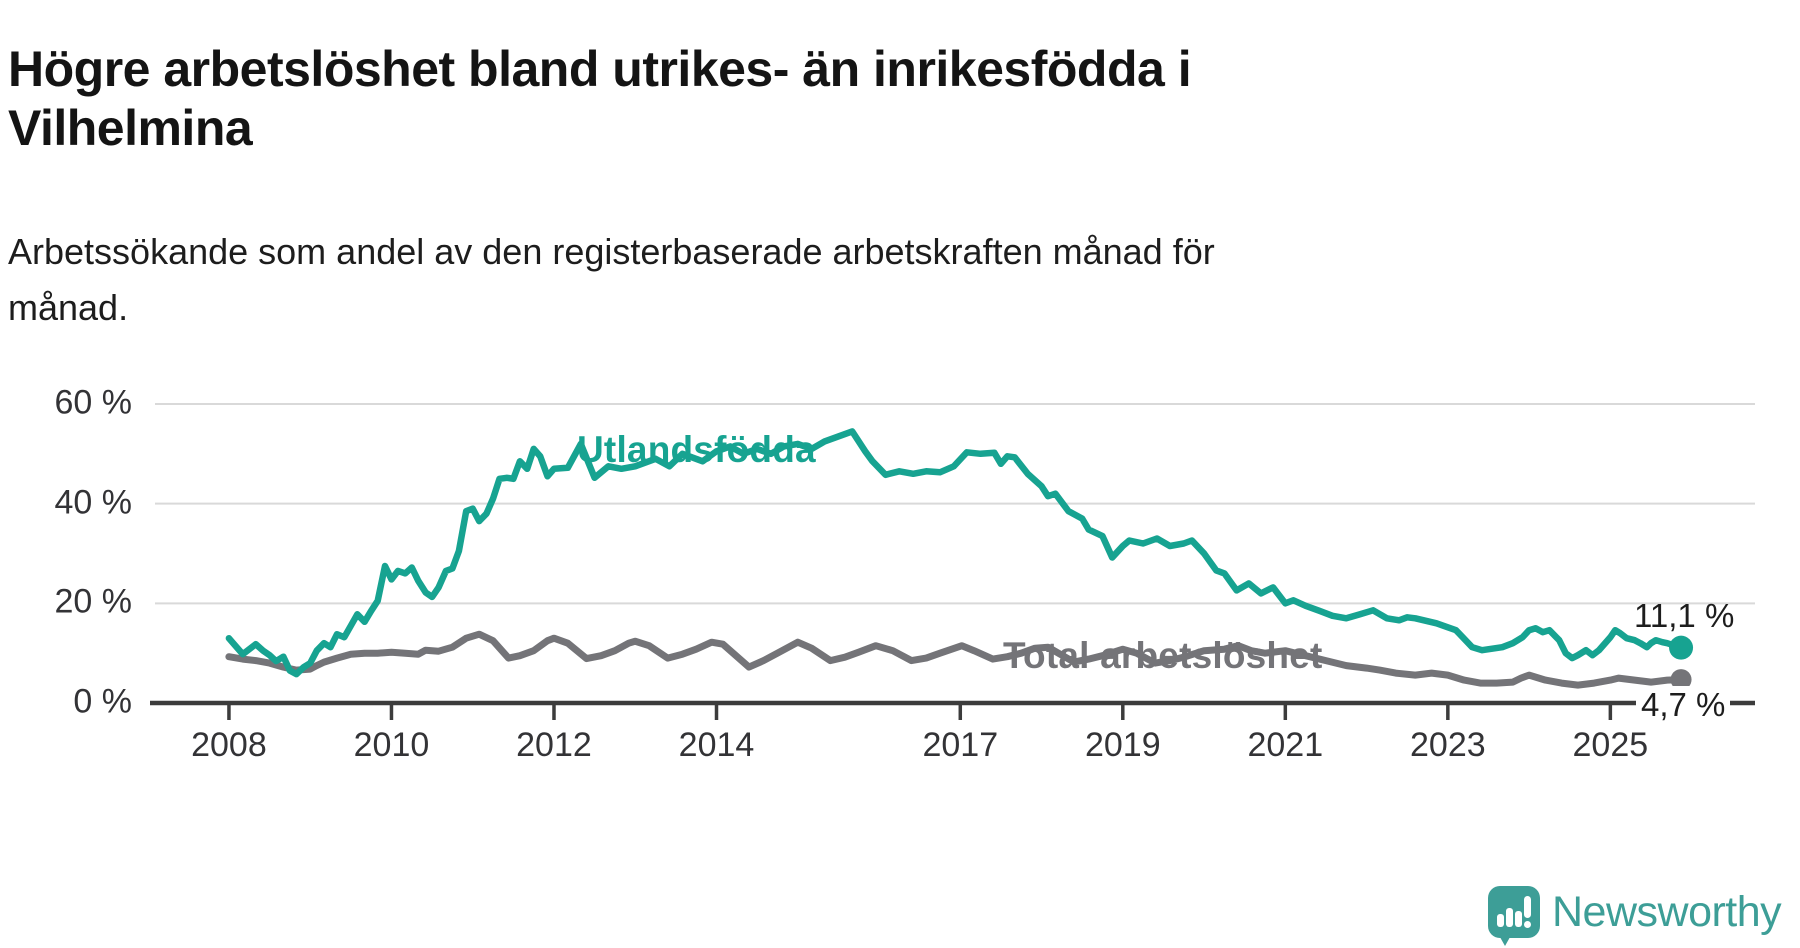 This screenshot has width=1800, height=948. Describe the element at coordinates (1448, 745) in the screenshot. I see `x-tick-label: 2023` at that location.